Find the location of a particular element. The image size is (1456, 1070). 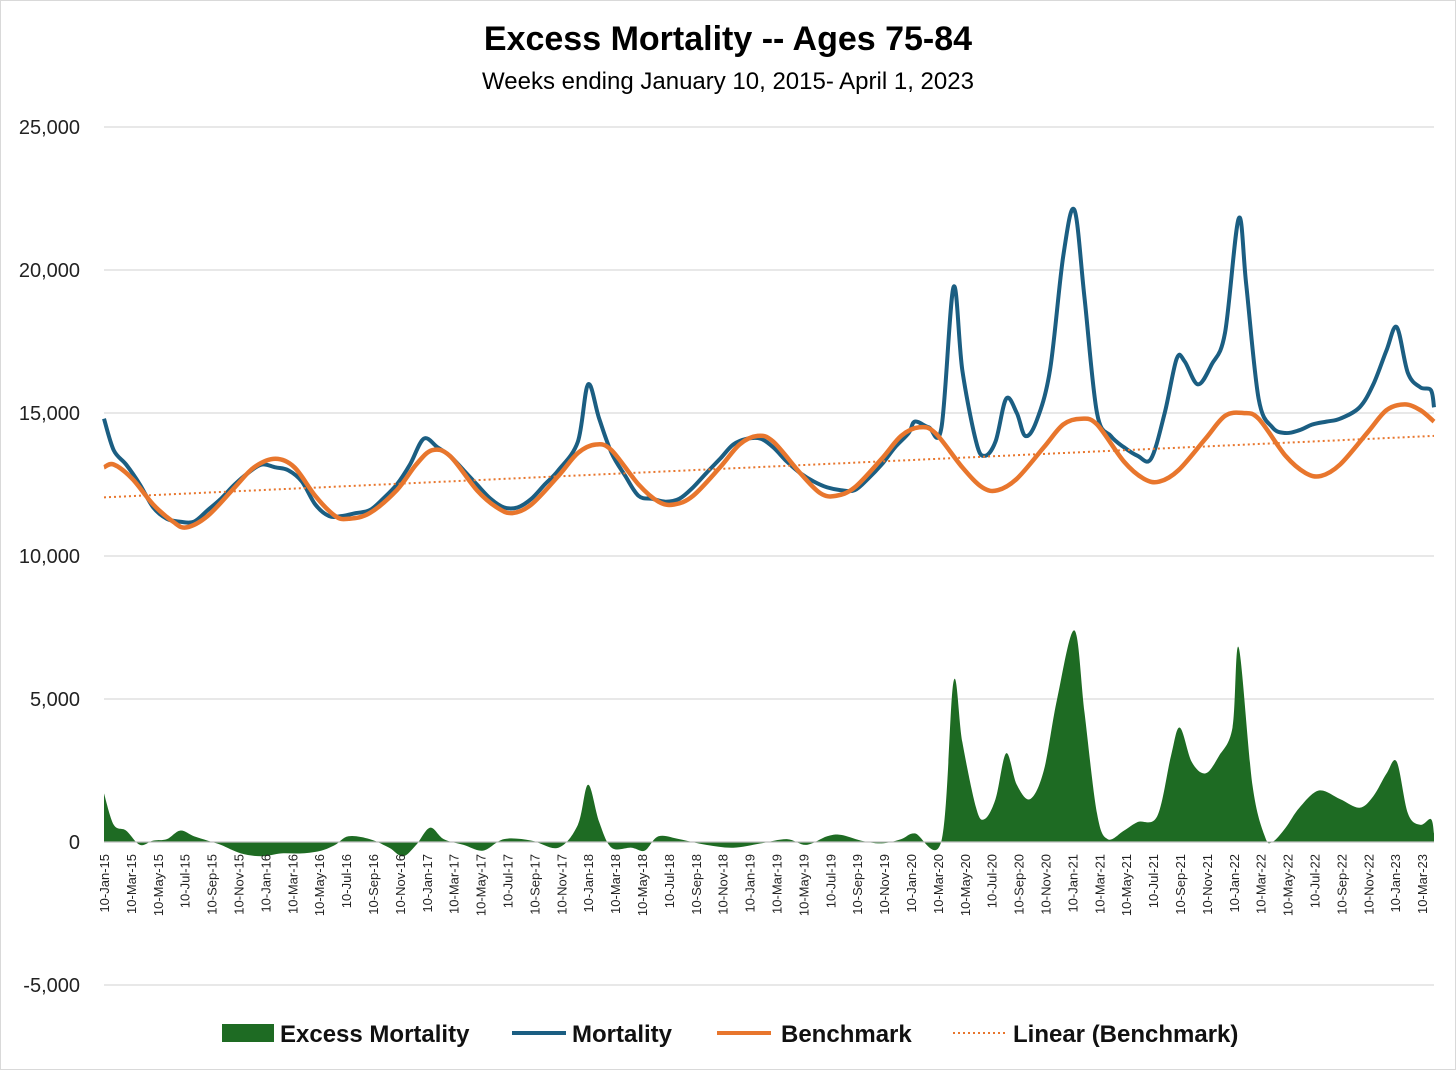

x-tick-label: 10-Mar-18 is located at coordinates (615, 884).